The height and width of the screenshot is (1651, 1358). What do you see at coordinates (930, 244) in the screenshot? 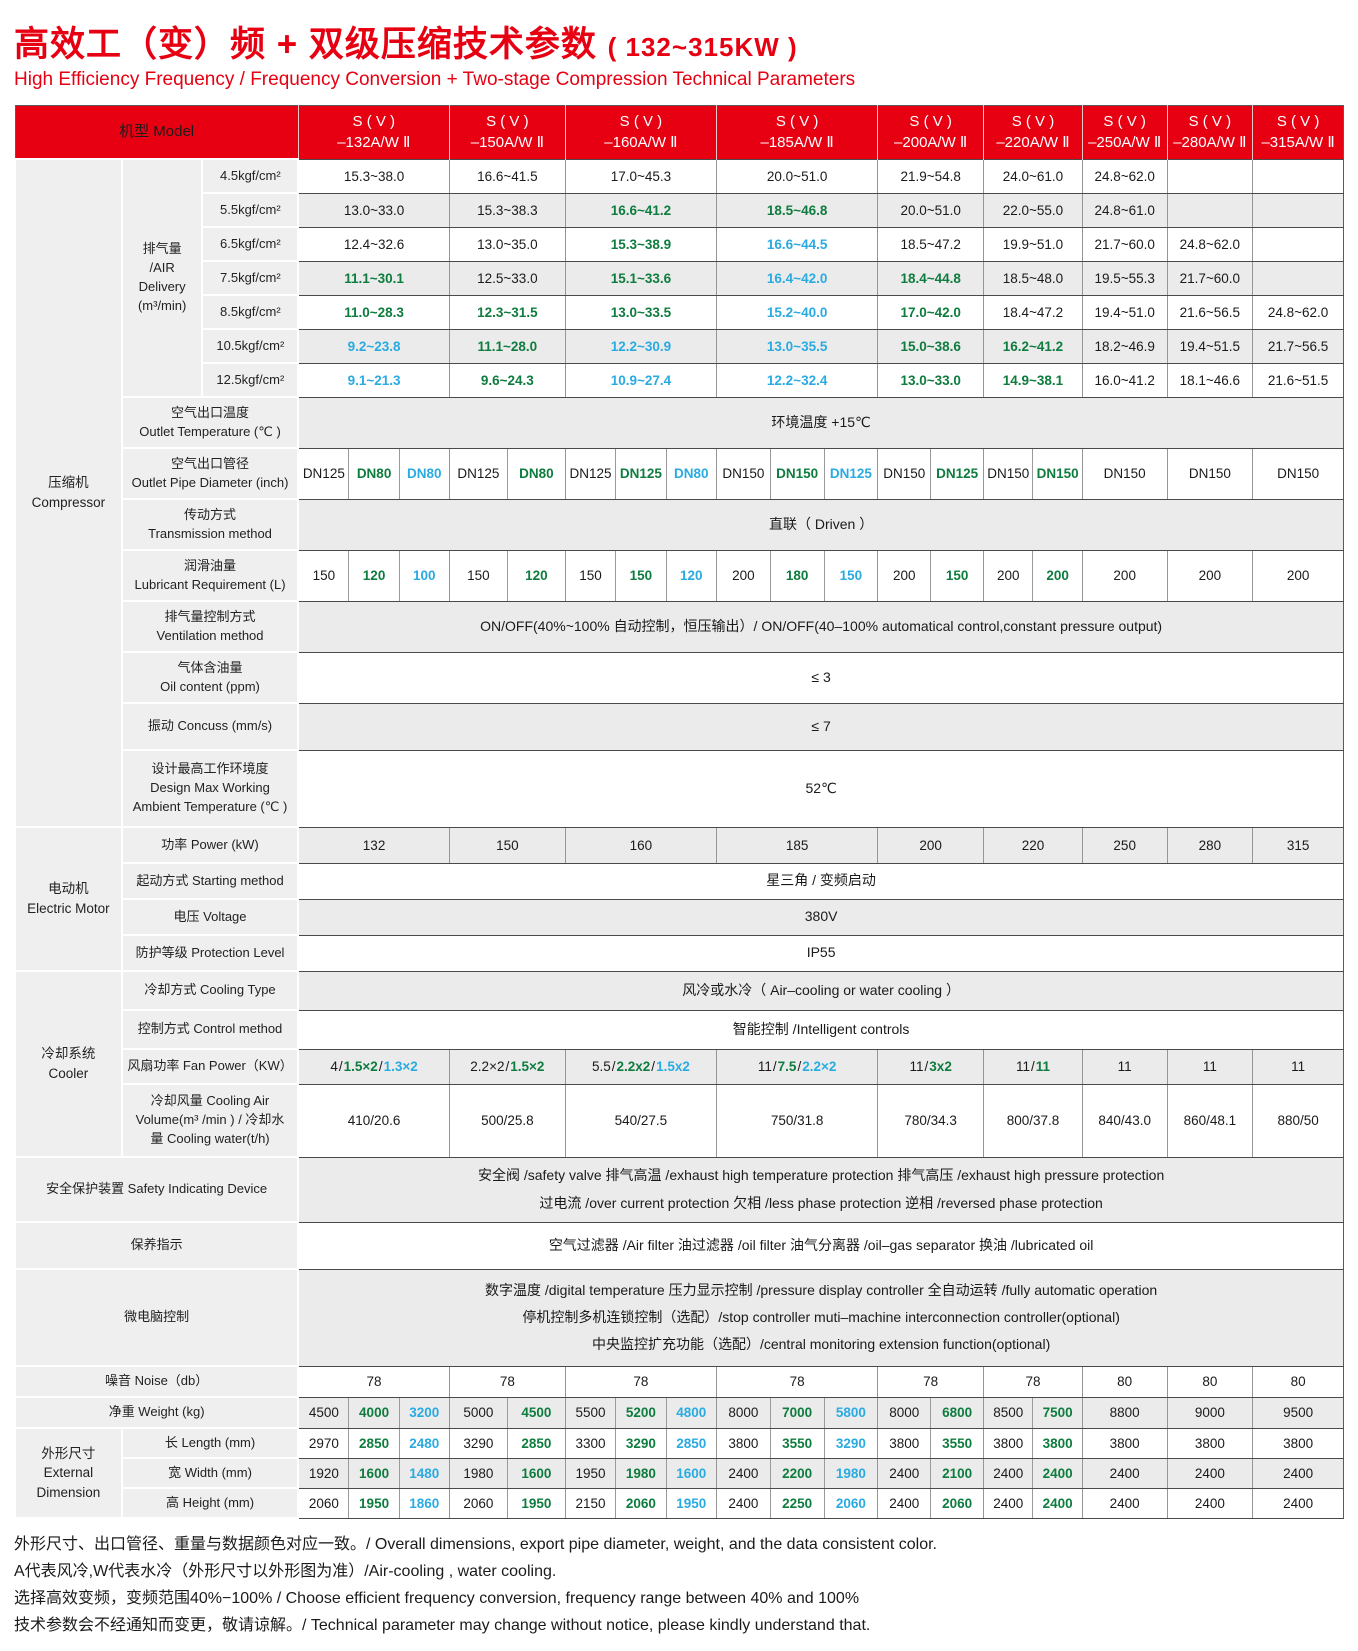
I see `a65-model-4: 18.5~47.2` at bounding box center [930, 244].